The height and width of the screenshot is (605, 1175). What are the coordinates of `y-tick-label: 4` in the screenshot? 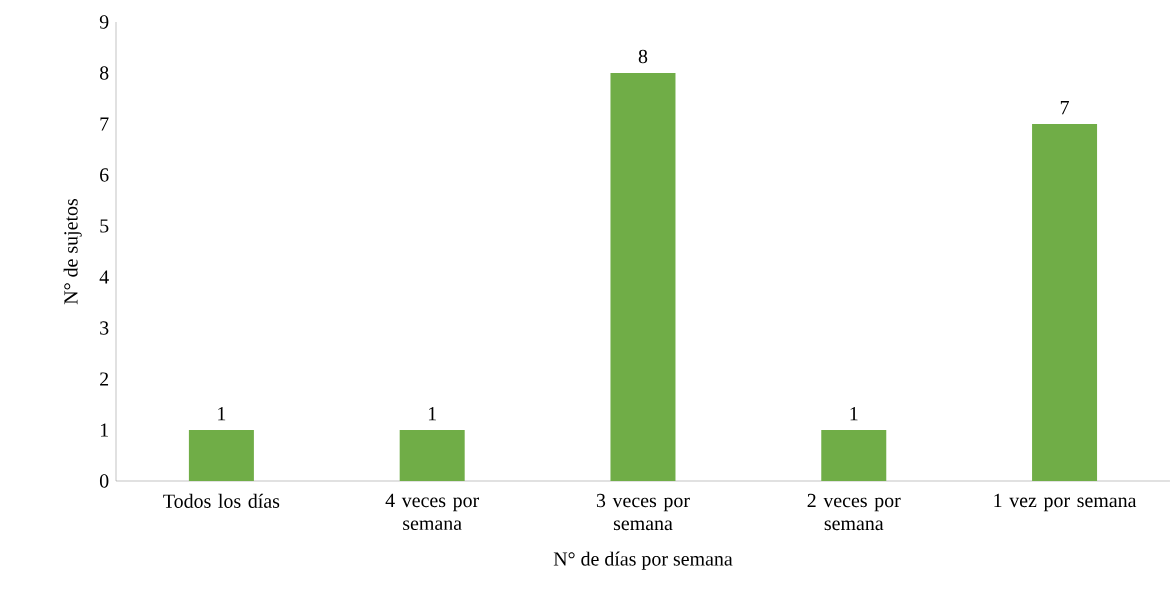 It's located at (104, 277).